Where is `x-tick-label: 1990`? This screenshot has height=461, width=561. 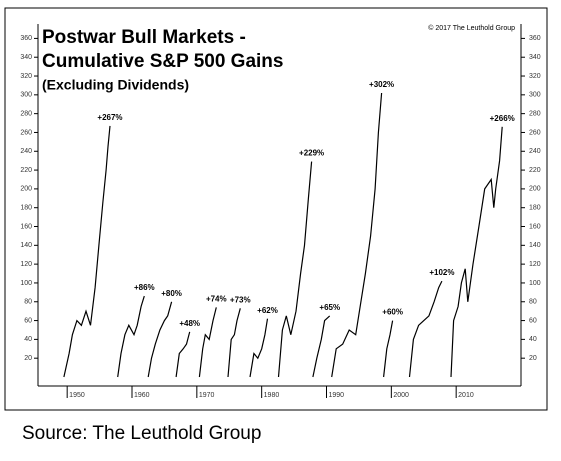 x-tick-label: 1990 is located at coordinates (337, 395).